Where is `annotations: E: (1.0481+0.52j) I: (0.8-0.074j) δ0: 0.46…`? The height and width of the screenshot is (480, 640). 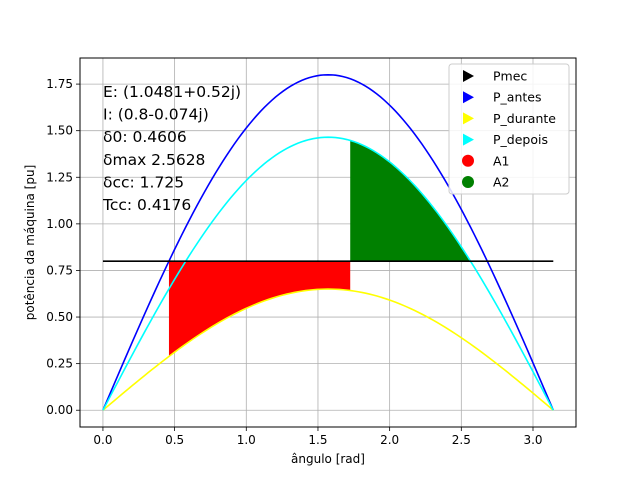 annotations: E: (1.0481+0.52j) I: (0.8-0.074j) δ0: 0.46… is located at coordinates (171, 148).